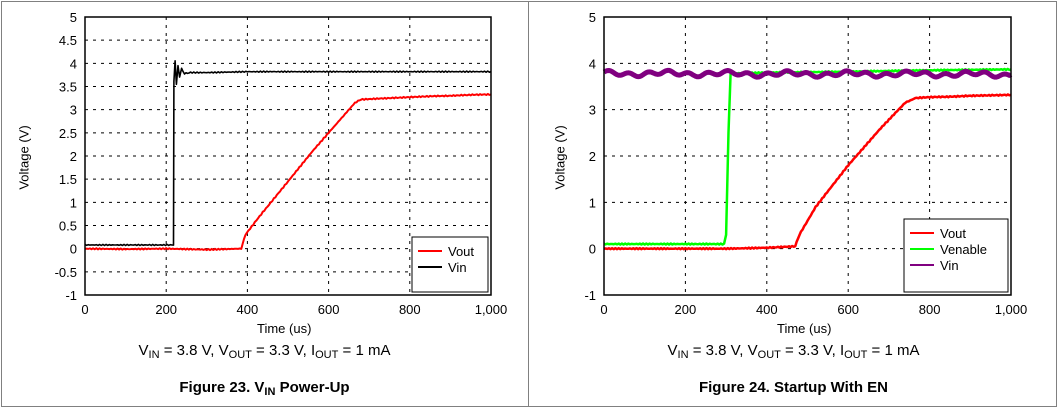 This screenshot has width=1058, height=408. Describe the element at coordinates (930, 309) in the screenshot. I see `figure-24-x-tick-label: 800` at that location.